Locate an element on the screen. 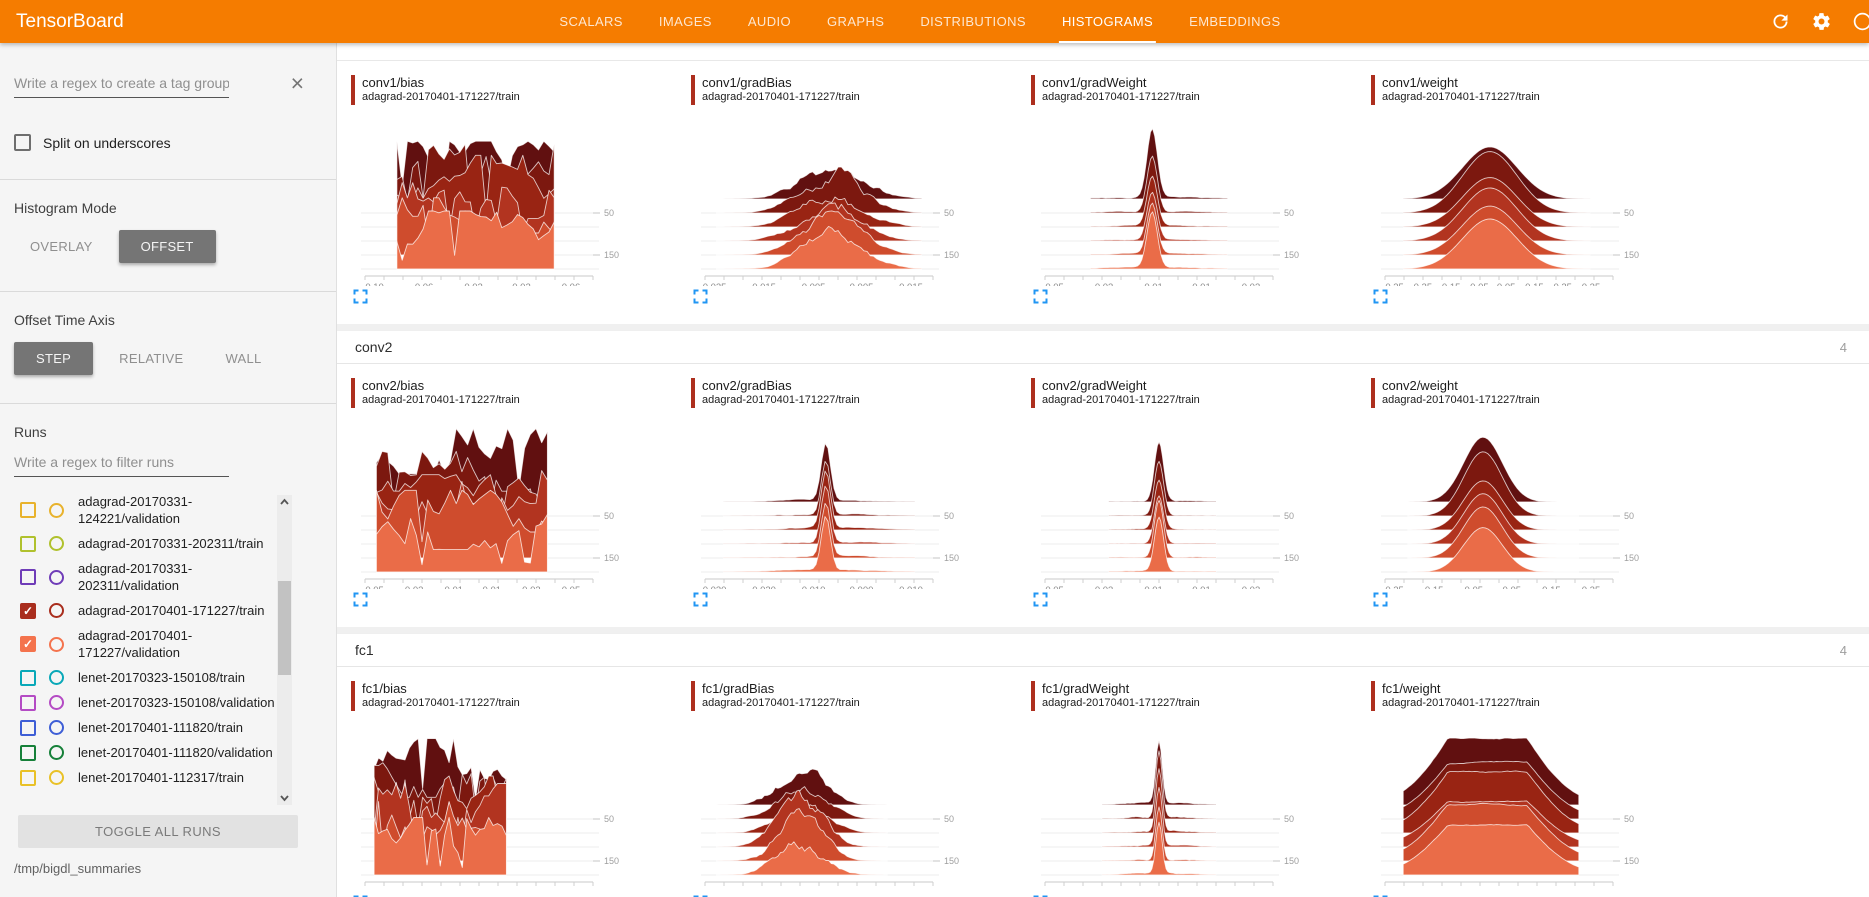 The image size is (1869, 897). histogram-plot: 50 150 -0.05 -0.03 -0.01 0.01 0.03 0.05 is located at coordinates (493, 503).